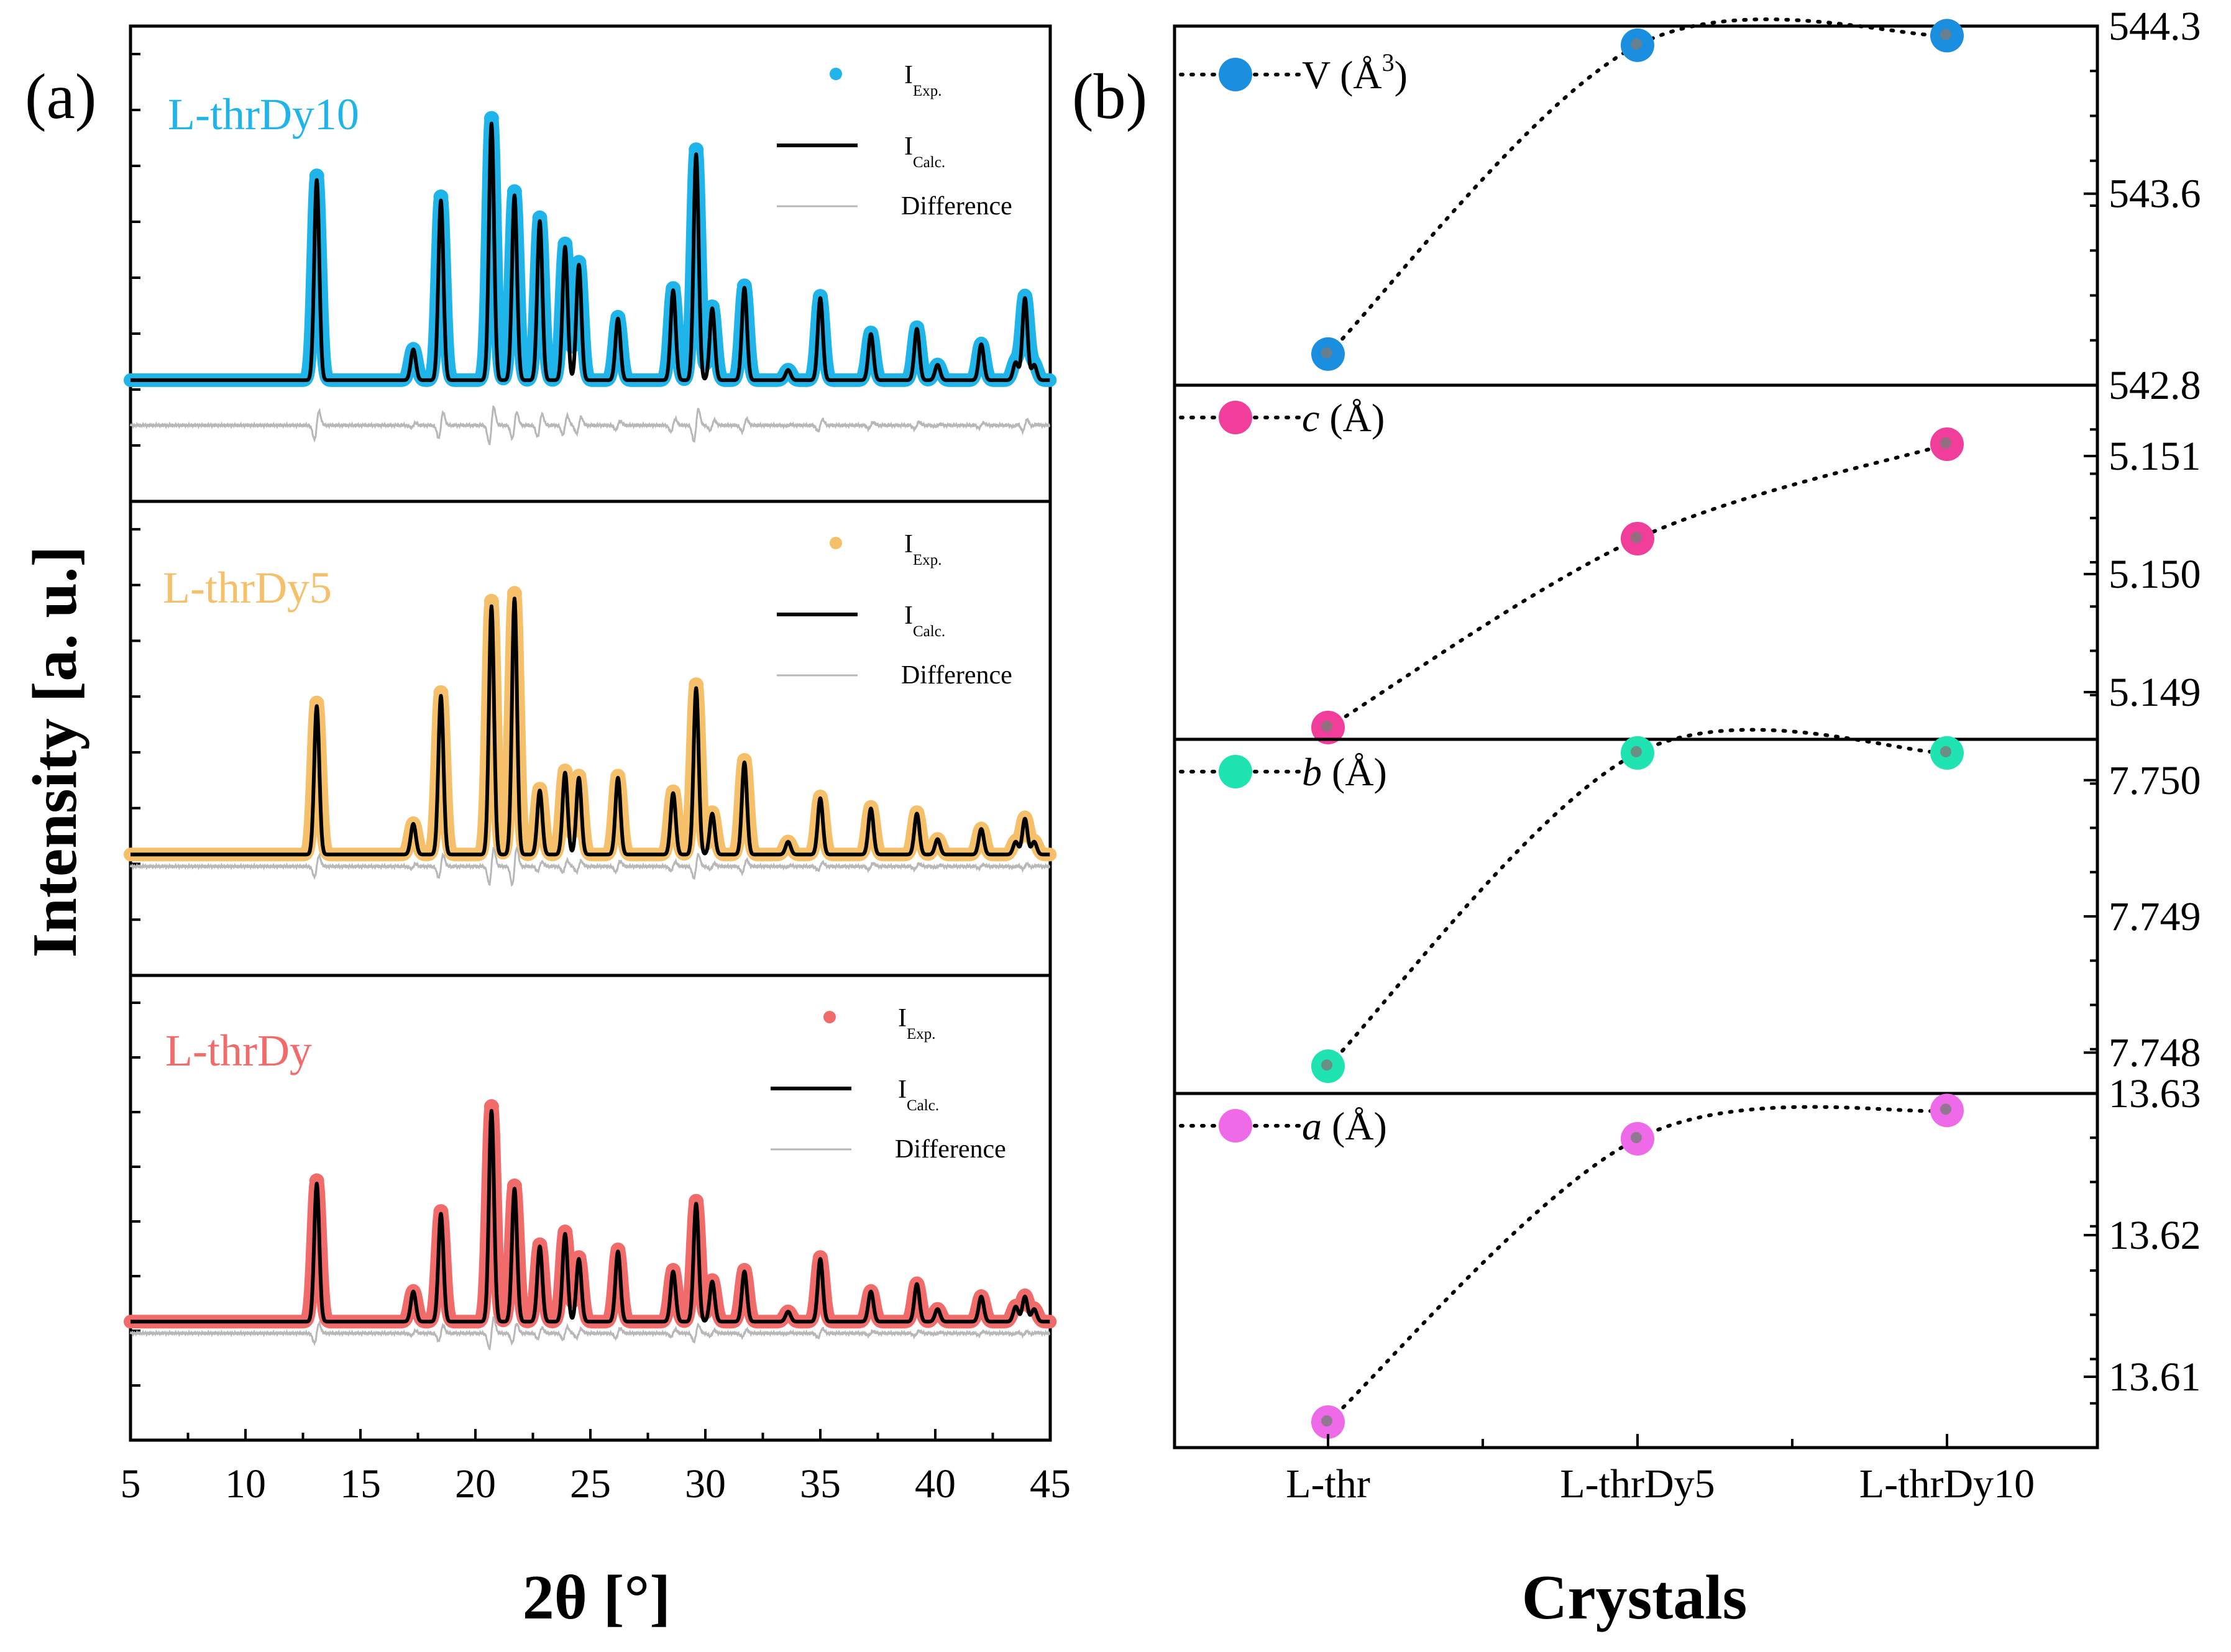 The image size is (2231, 1652). Describe the element at coordinates (1635, 1598) in the screenshot. I see `panel-b-x-axis-label: Crystals` at that location.